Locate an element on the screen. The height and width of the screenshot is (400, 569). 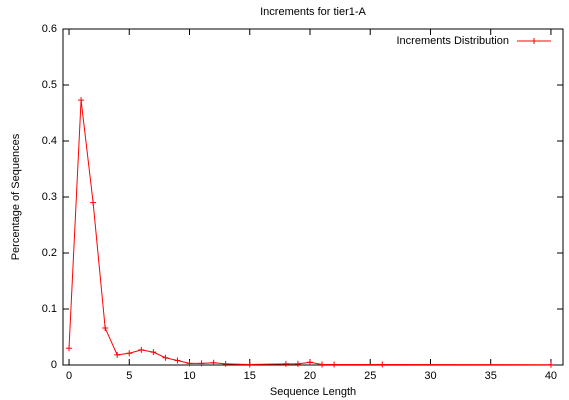
x-tick-label: 35 is located at coordinates (491, 376).